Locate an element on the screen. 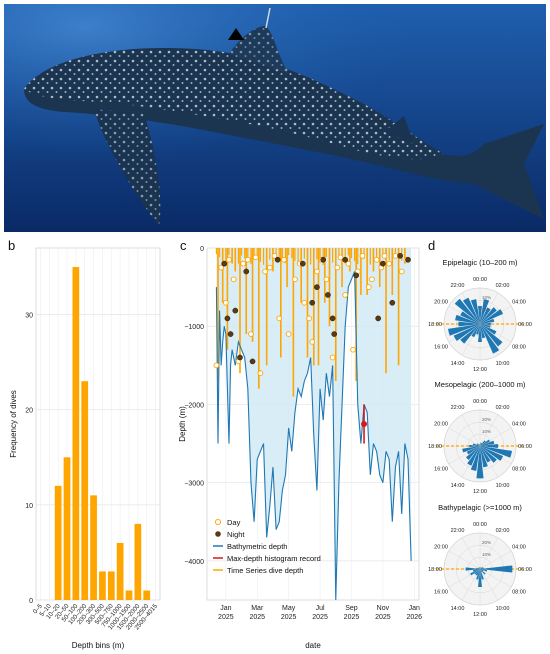  panel-label-c: c is located at coordinates (183, 245).